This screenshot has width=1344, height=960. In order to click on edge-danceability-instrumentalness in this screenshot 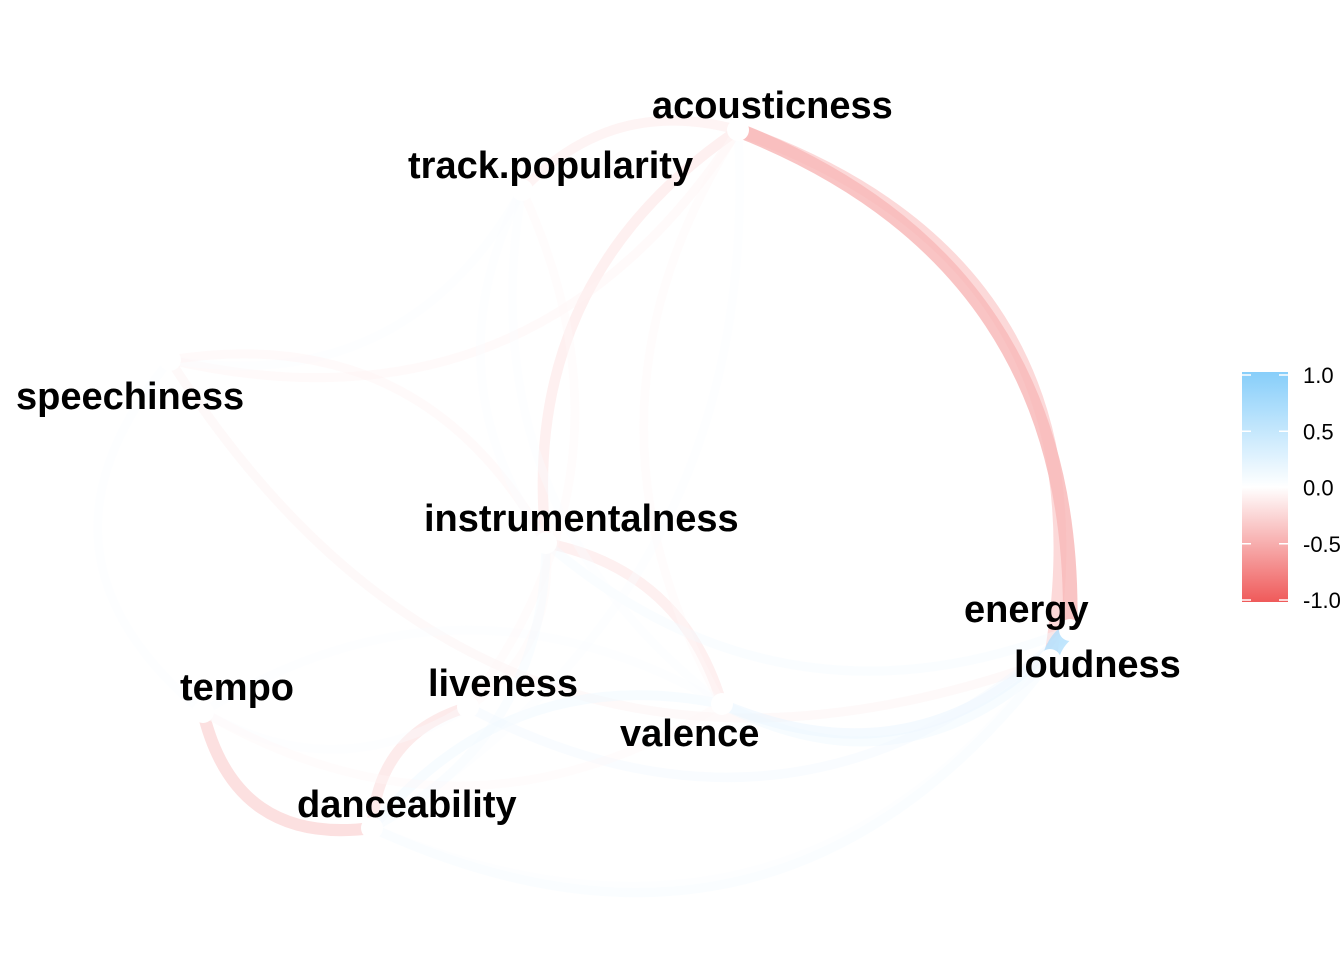, I will do `click(459, 685)`.